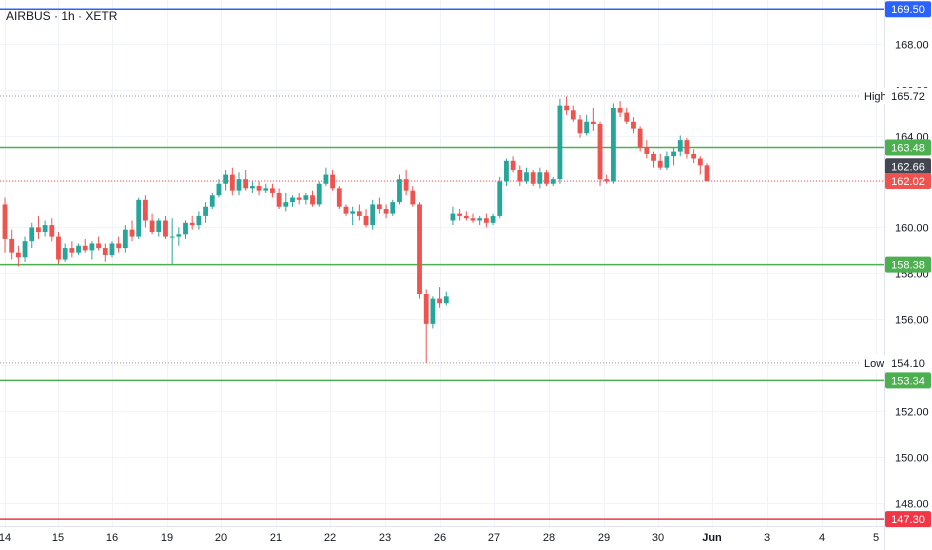 The width and height of the screenshot is (932, 550). What do you see at coordinates (712, 538) in the screenshot?
I see `time-tick-label: Jun` at bounding box center [712, 538].